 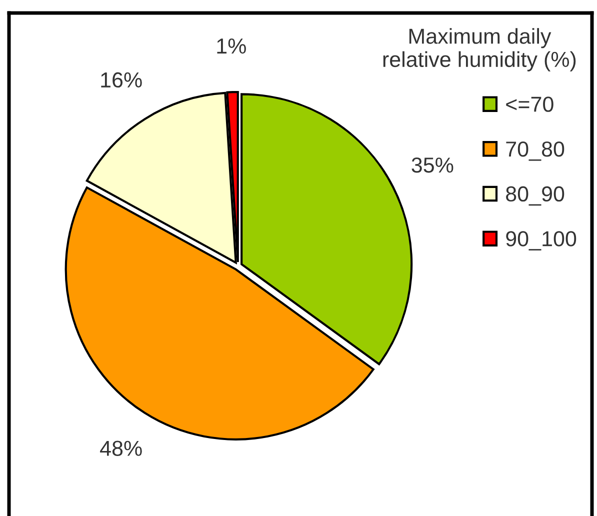 I want to click on data-label: 1%, so click(x=231, y=46).